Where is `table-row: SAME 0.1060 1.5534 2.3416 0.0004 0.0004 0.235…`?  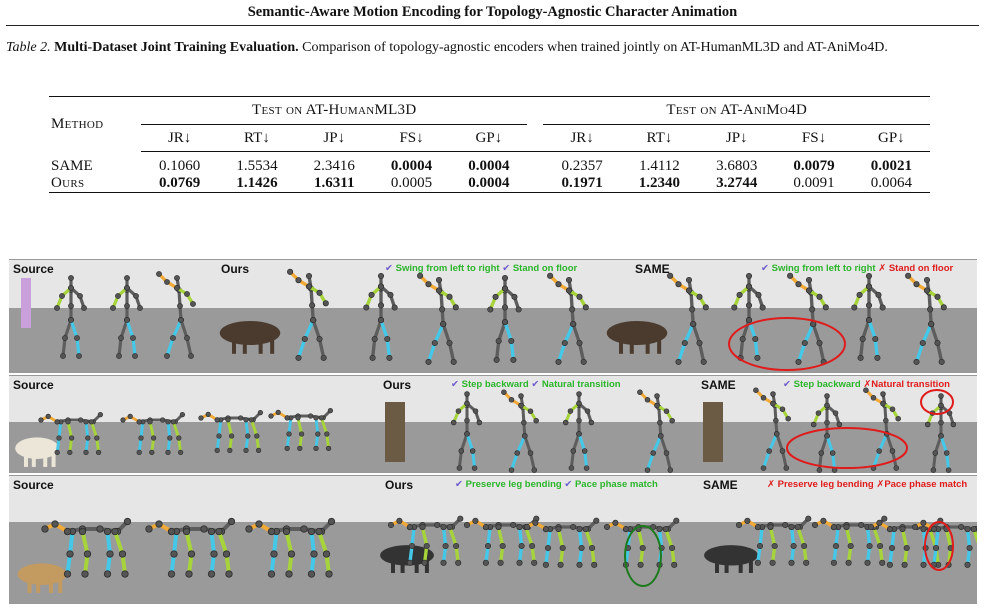 table-row: SAME 0.1060 1.5534 2.3416 0.0004 0.0004 0.235… is located at coordinates (489, 166).